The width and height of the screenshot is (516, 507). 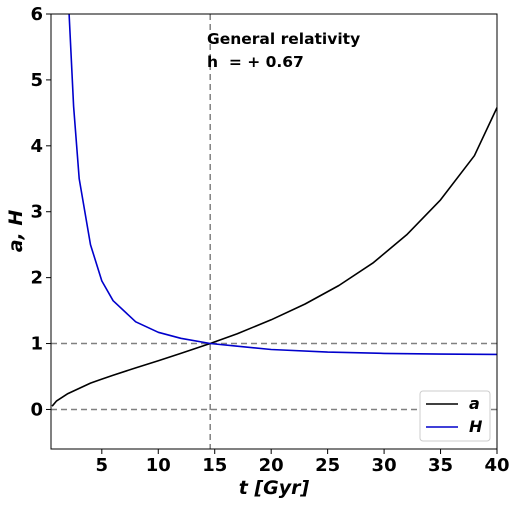 What do you see at coordinates (271, 465) in the screenshot?
I see `x-tick-label: 20` at bounding box center [271, 465].